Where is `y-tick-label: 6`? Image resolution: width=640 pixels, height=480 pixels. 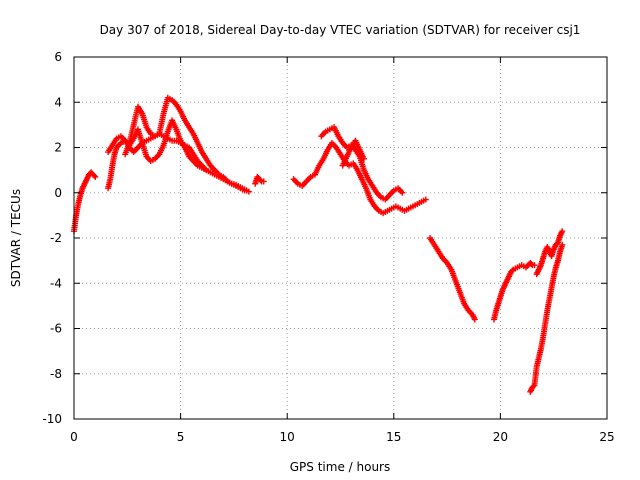 y-tick-label: 6 is located at coordinates (58, 57).